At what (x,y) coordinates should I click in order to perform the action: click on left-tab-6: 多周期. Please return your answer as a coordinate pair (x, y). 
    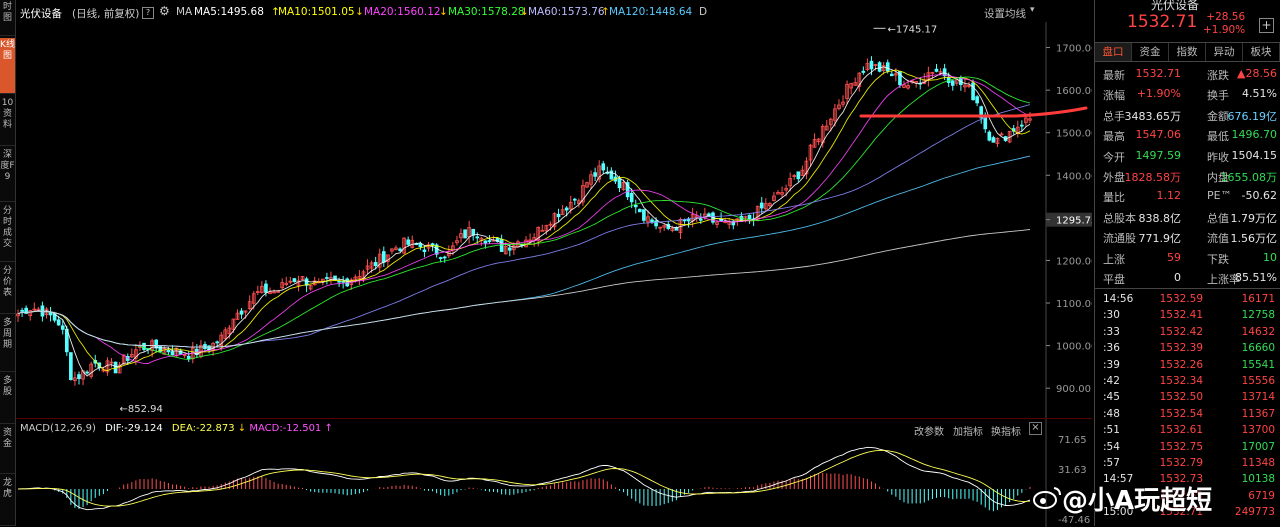
    Looking at the image, I should click on (7, 344).